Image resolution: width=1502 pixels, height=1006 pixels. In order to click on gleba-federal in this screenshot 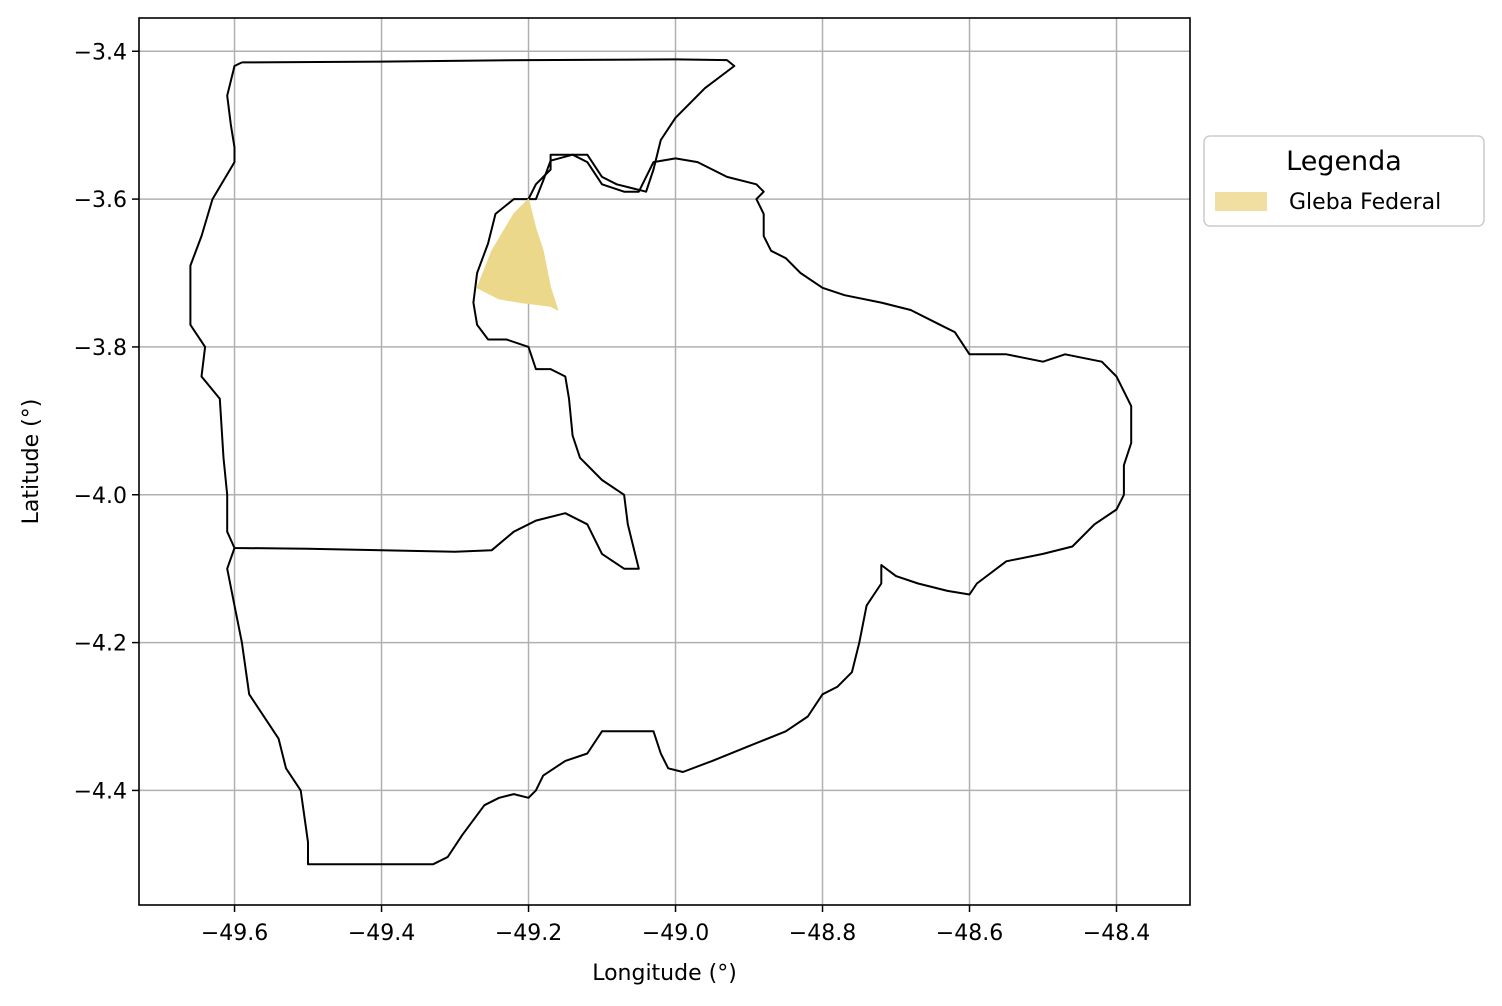, I will do `click(517, 254)`.